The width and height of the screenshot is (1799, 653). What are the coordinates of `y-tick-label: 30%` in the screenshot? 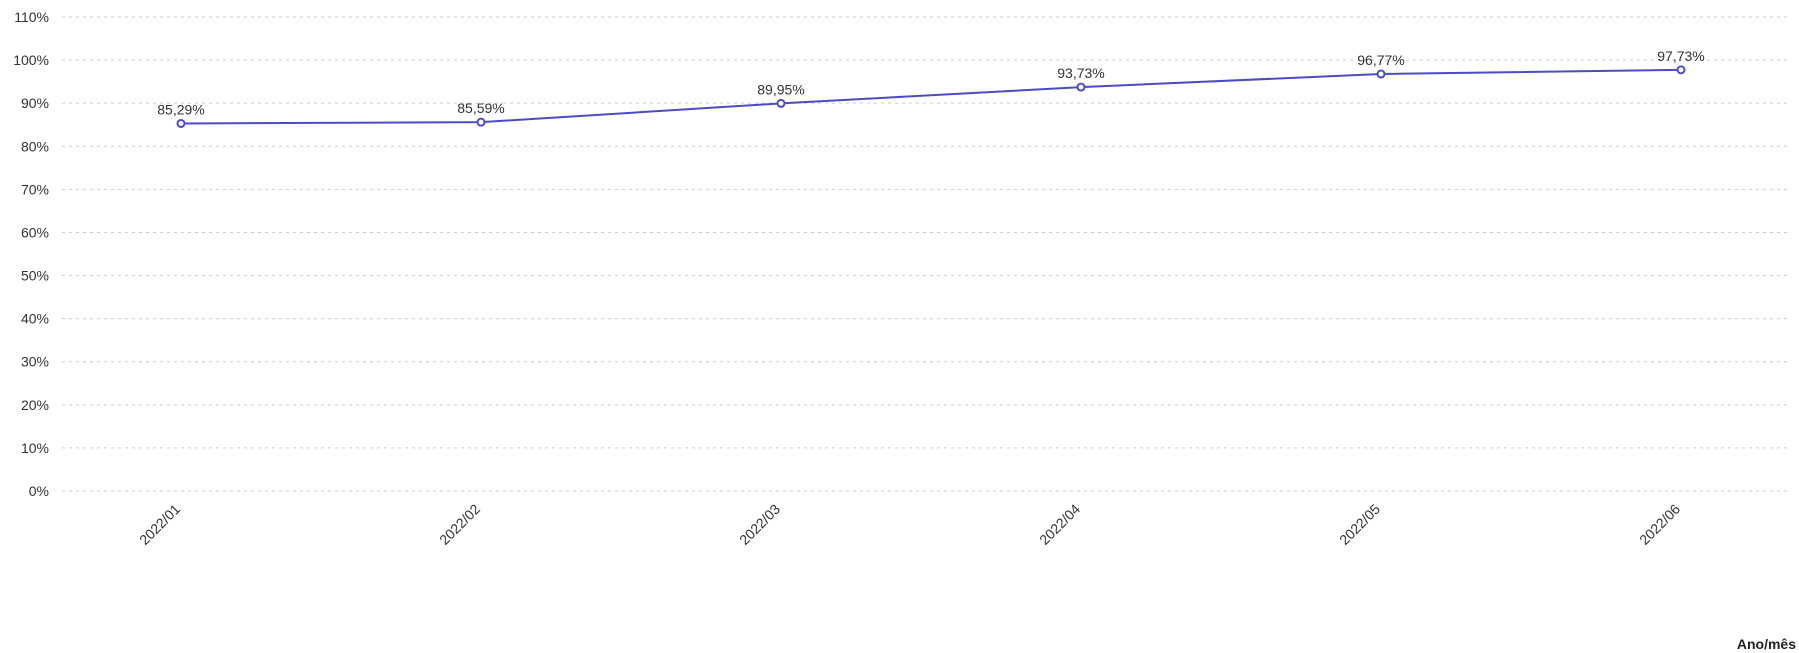 It's located at (35, 362).